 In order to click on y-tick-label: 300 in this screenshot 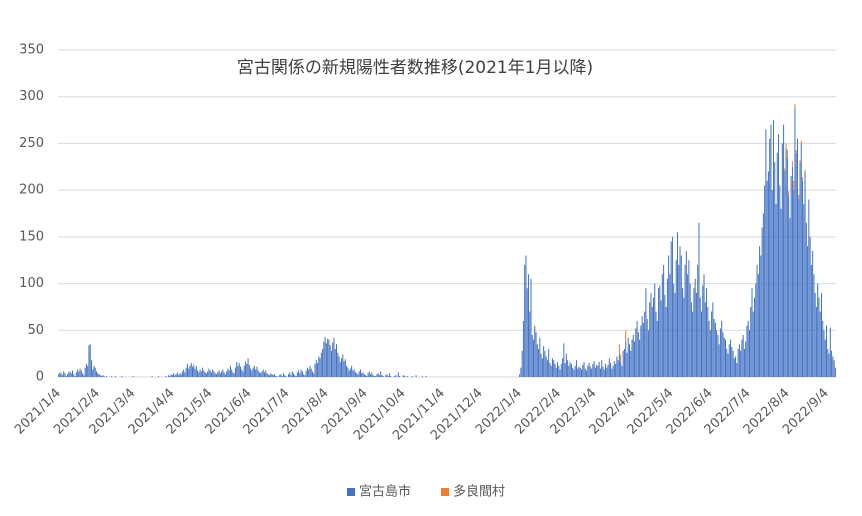, I will do `click(31, 96)`.